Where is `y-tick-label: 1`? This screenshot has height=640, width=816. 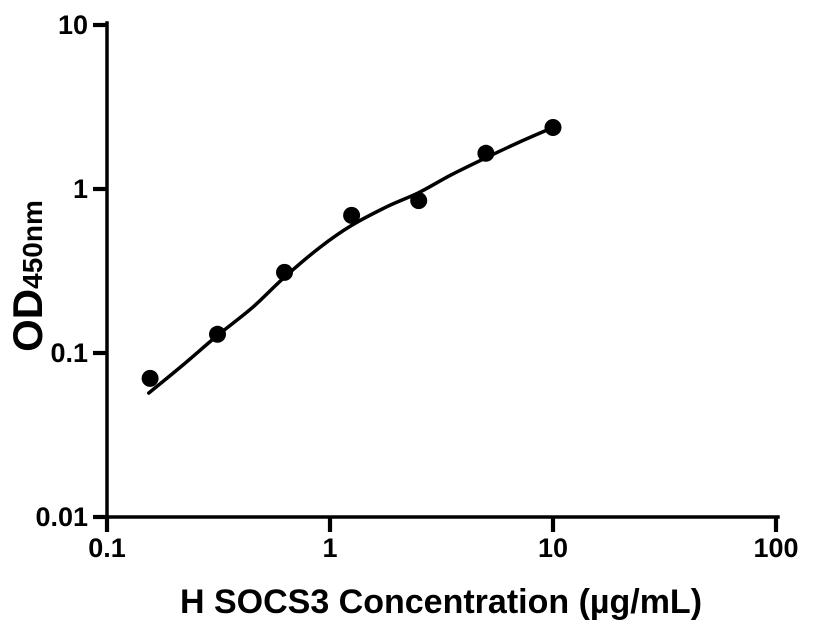
y-tick-label: 1 is located at coordinates (80, 189).